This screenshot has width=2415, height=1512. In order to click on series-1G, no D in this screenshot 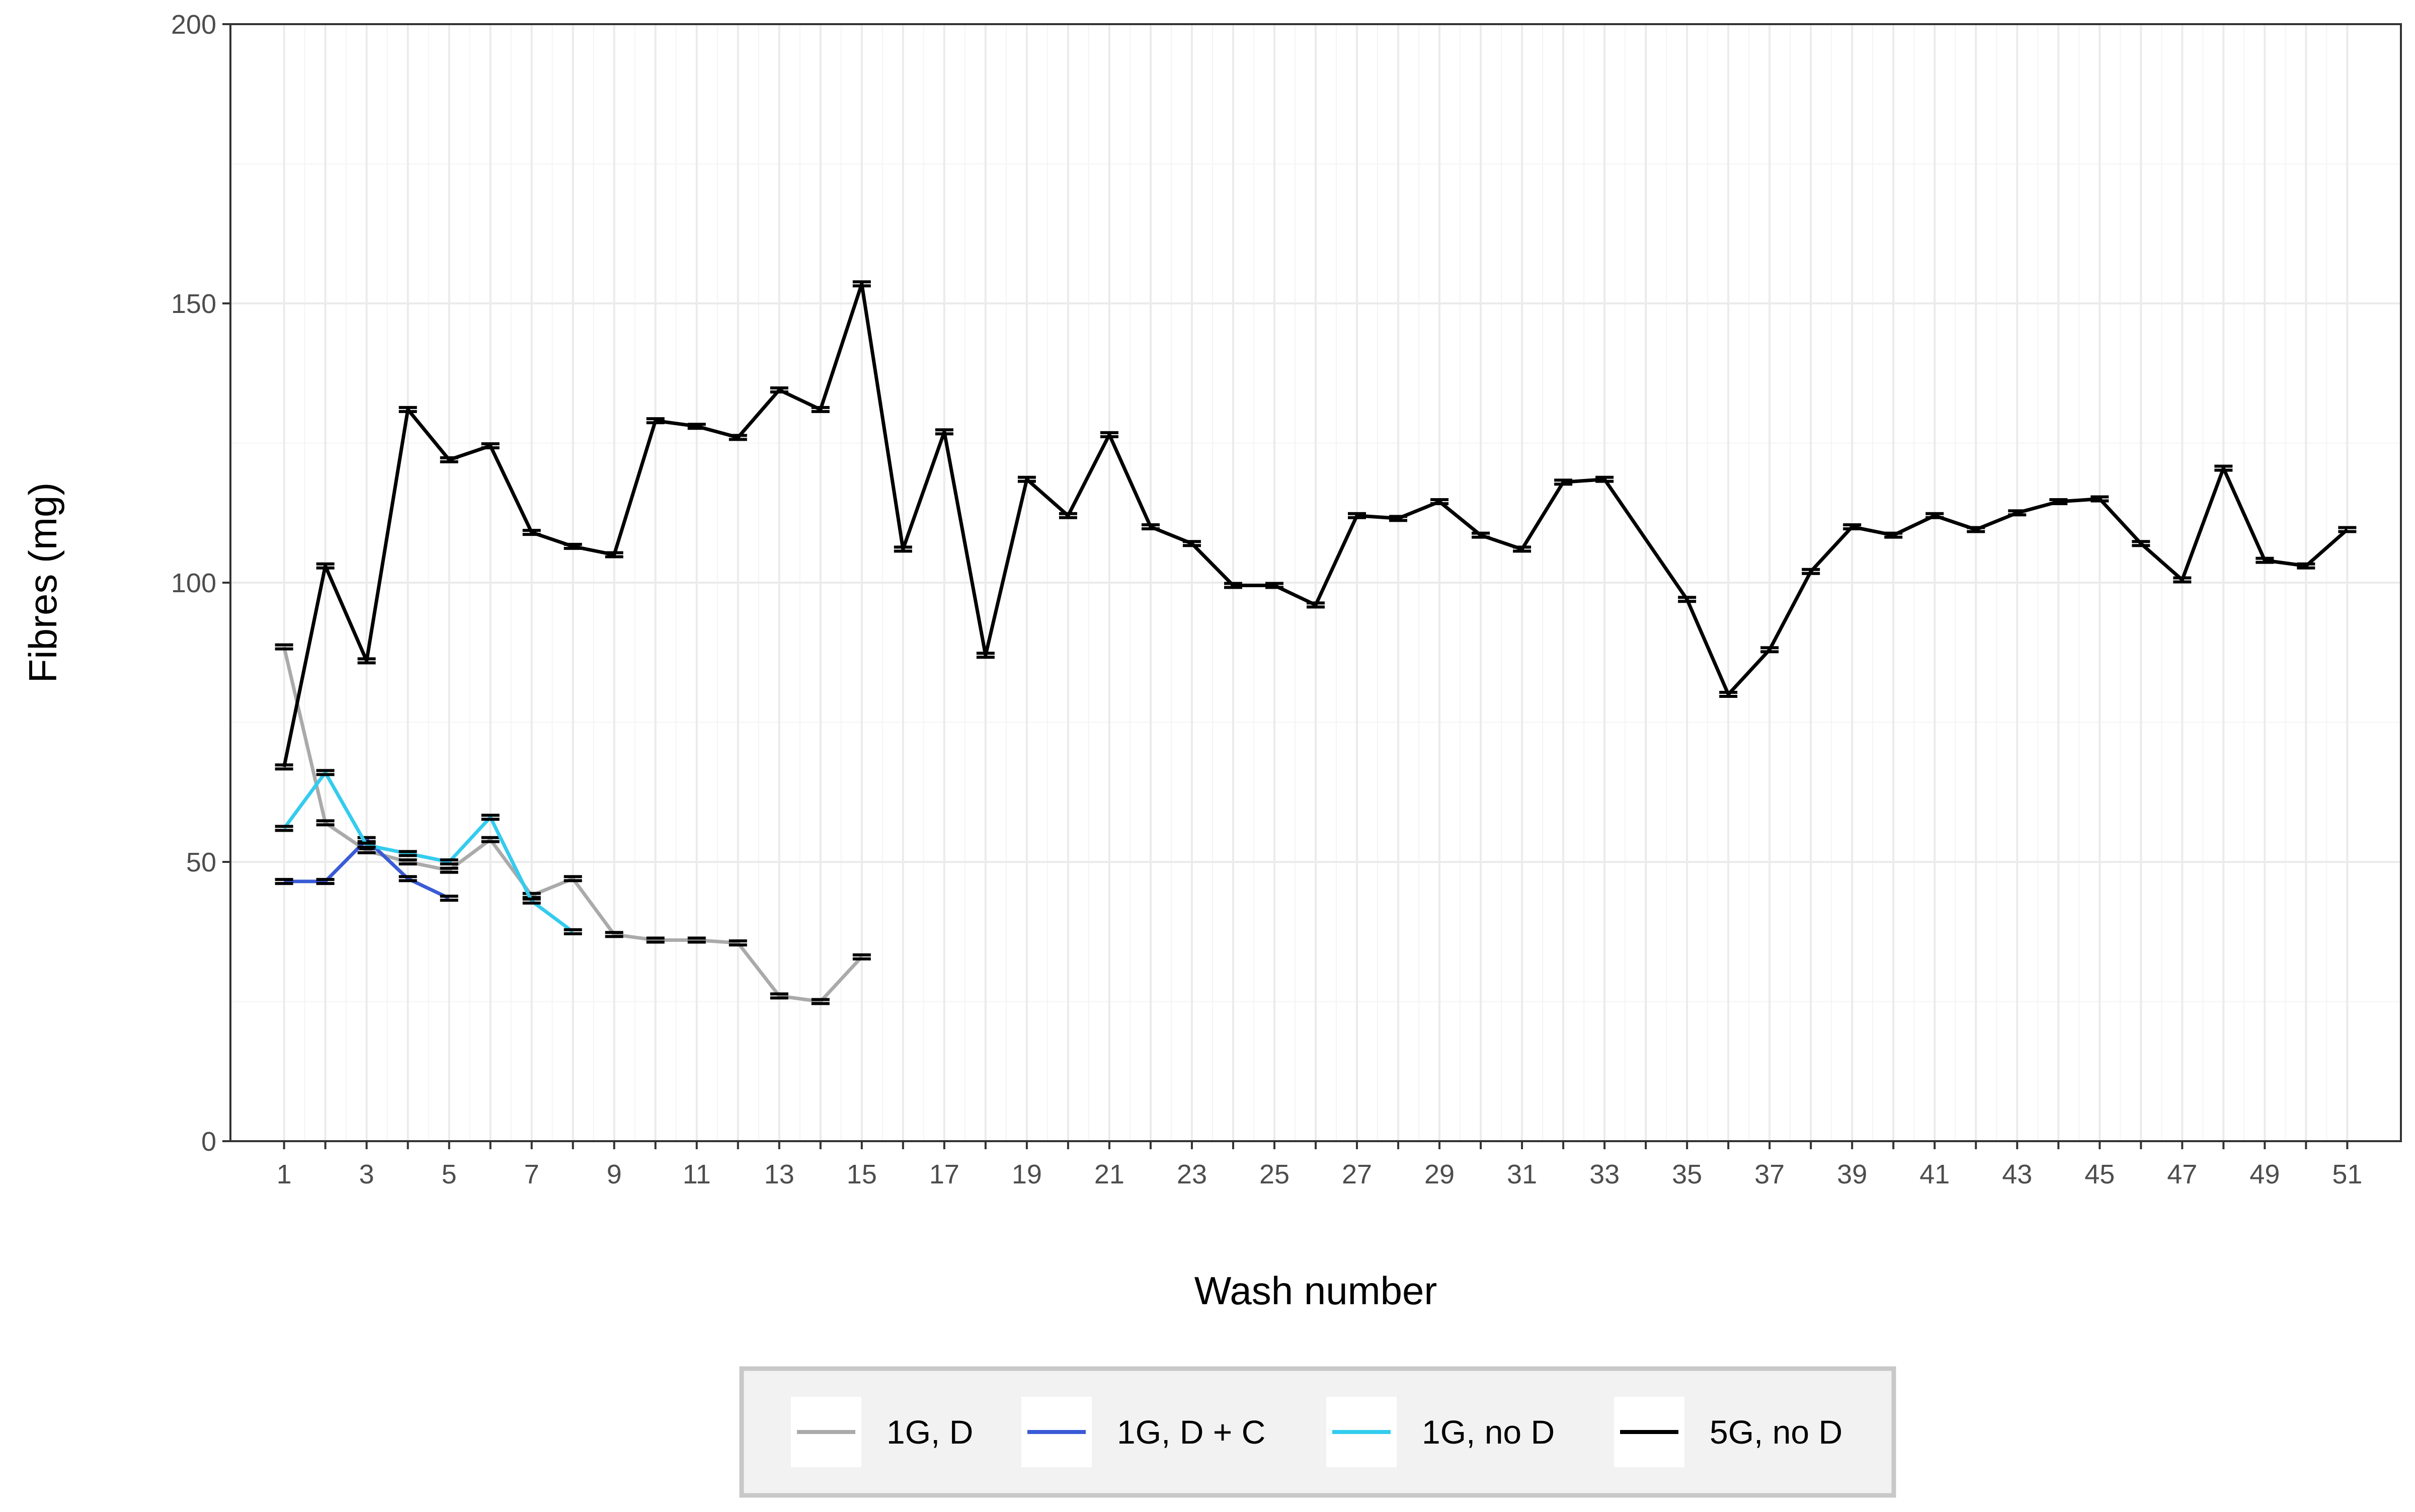, I will do `click(428, 852)`.